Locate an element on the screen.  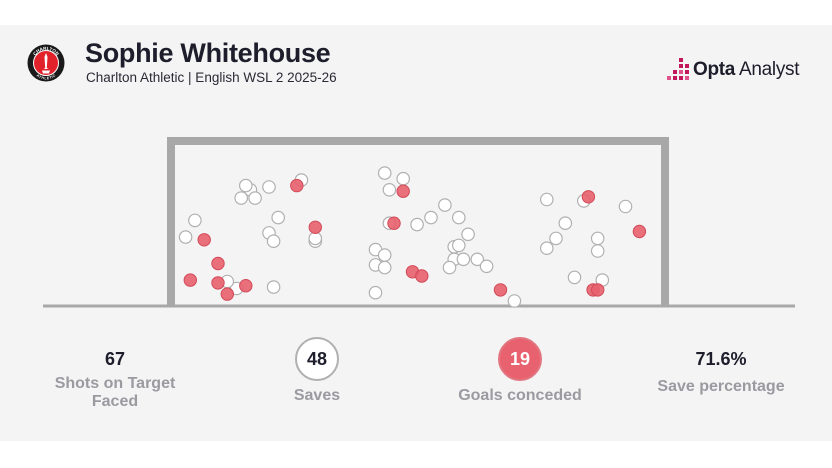
sword-icon is located at coordinates (46, 61).